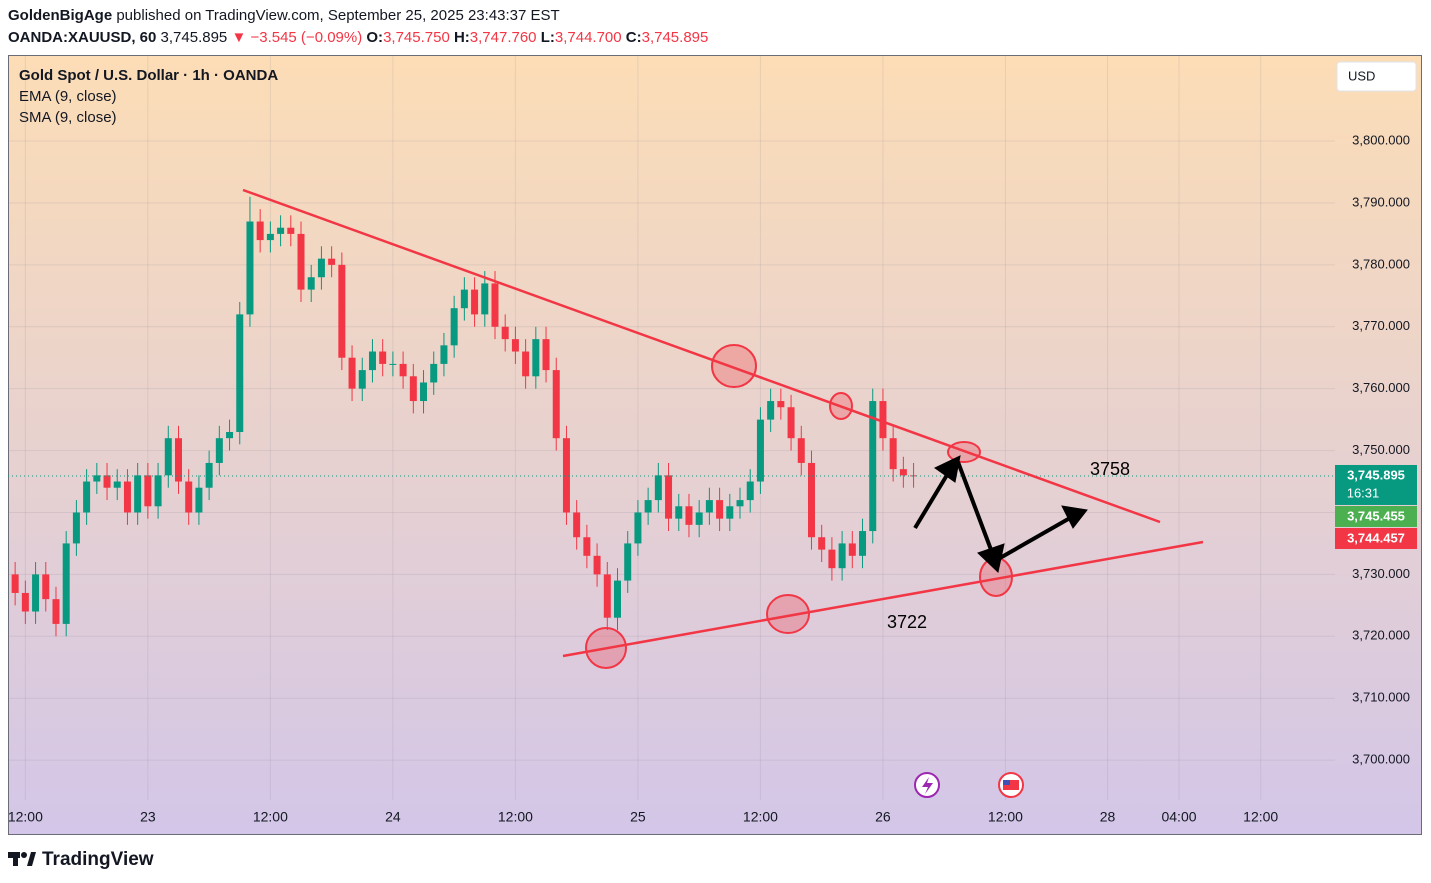 Image resolution: width=1431 pixels, height=883 pixels. Describe the element at coordinates (1381, 449) in the screenshot. I see `y-tick-label: 3,750.000` at that location.